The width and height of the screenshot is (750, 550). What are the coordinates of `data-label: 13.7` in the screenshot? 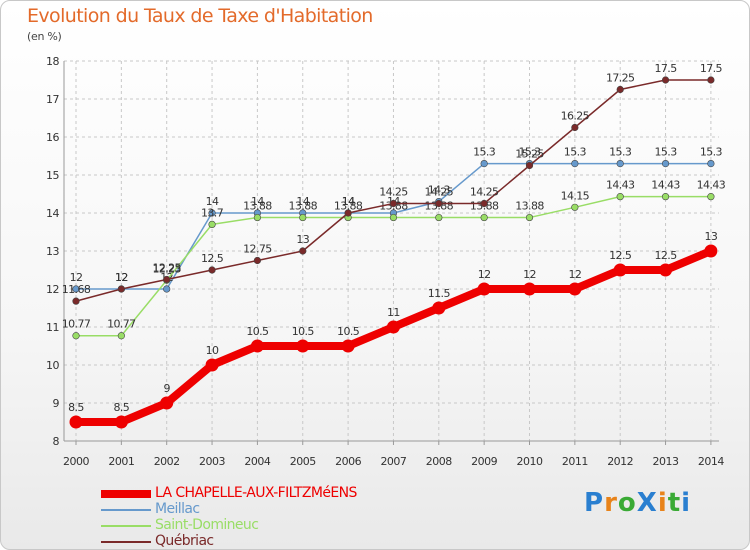 It's located at (212, 212).